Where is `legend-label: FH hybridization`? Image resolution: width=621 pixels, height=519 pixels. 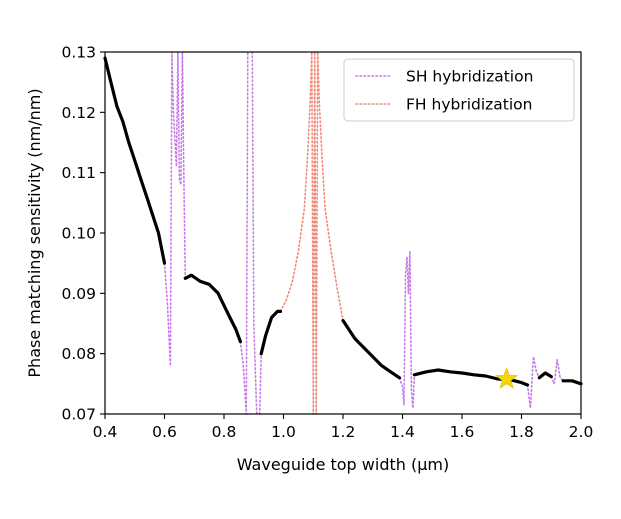
legend-label: FH hybridization is located at coordinates (469, 105).